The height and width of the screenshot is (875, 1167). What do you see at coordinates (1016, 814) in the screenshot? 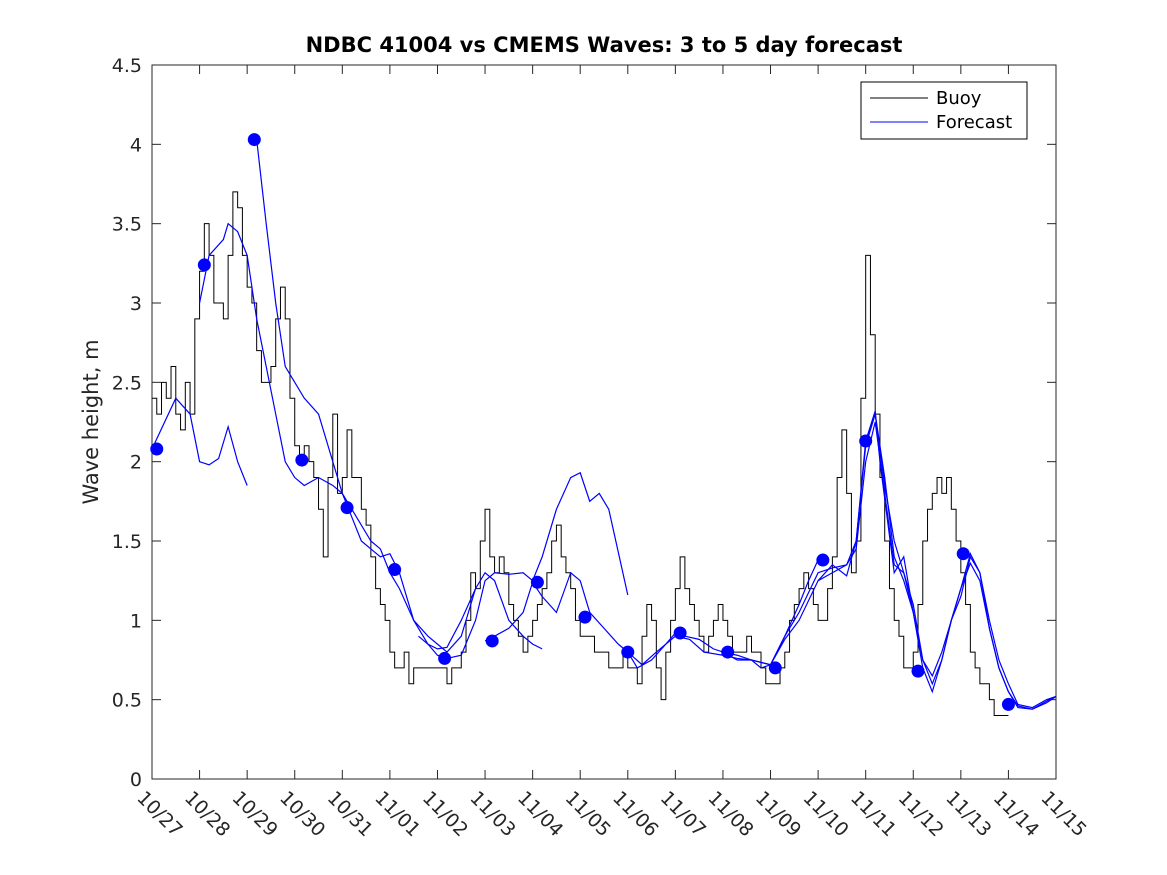
I see `x-tick-label: 11/14` at bounding box center [1016, 814].